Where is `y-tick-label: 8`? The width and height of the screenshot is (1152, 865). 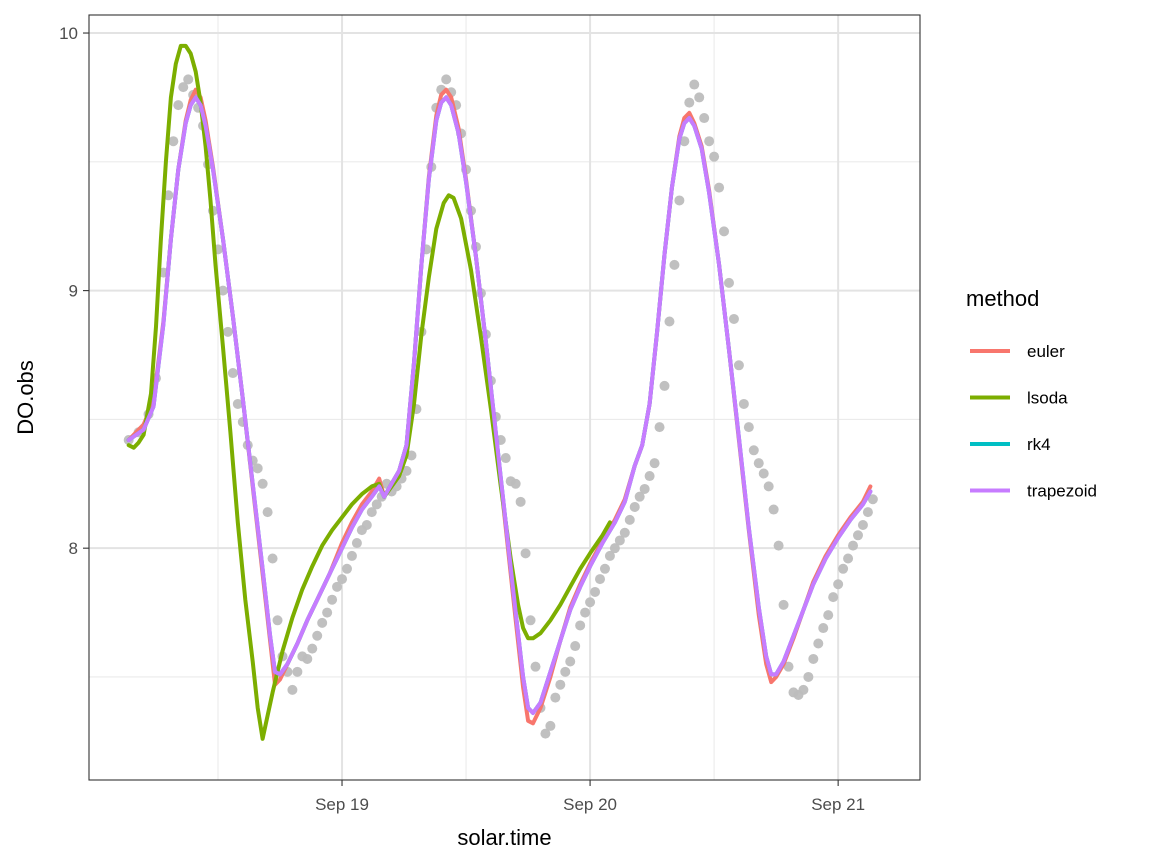
y-tick-label: 8 is located at coordinates (73, 548).